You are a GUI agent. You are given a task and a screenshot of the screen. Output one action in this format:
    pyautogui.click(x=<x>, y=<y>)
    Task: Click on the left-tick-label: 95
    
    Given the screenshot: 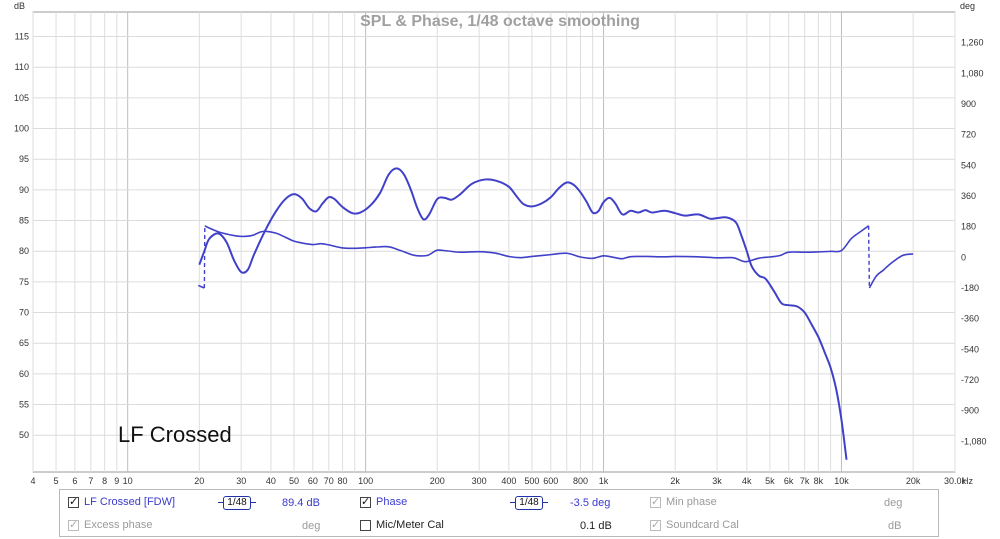 What is the action you would take?
    pyautogui.click(x=24, y=159)
    